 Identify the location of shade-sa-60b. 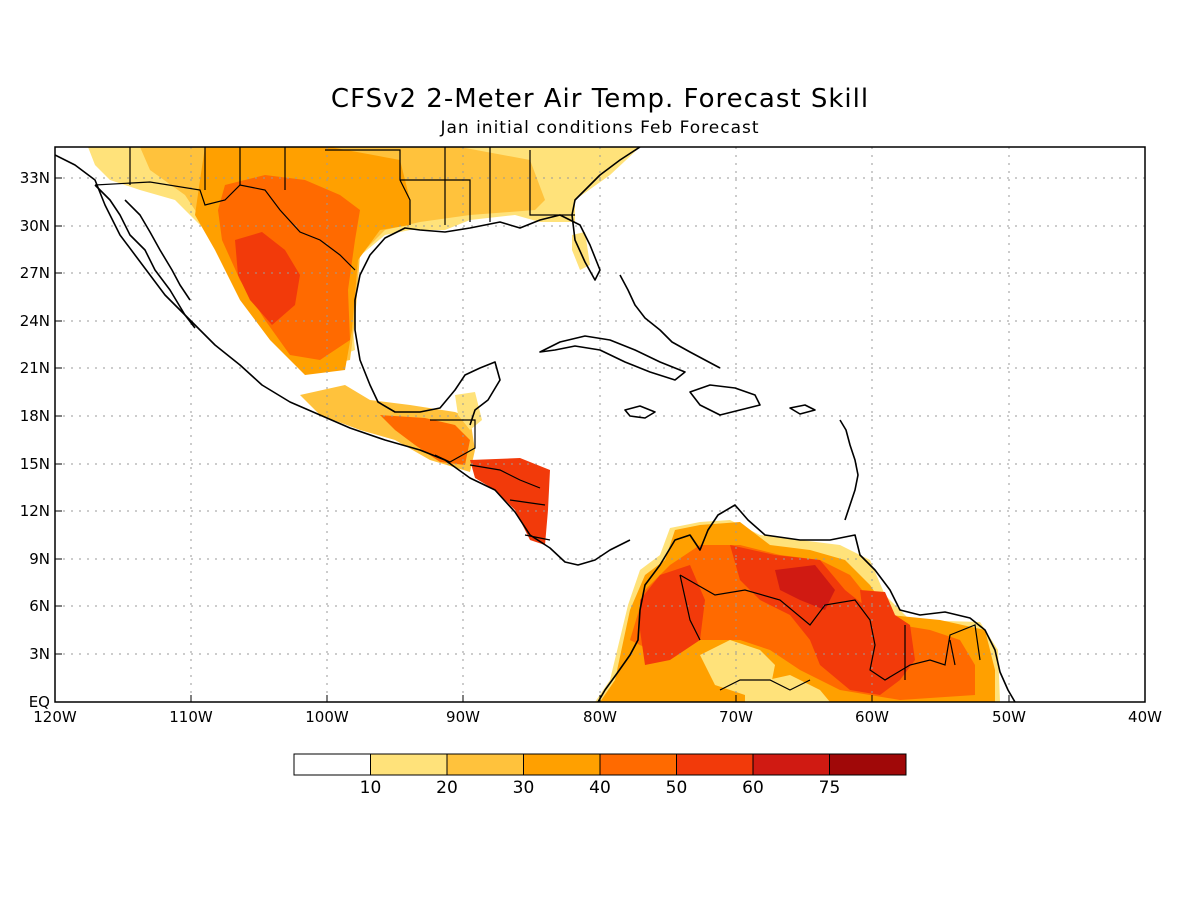
(815, 620).